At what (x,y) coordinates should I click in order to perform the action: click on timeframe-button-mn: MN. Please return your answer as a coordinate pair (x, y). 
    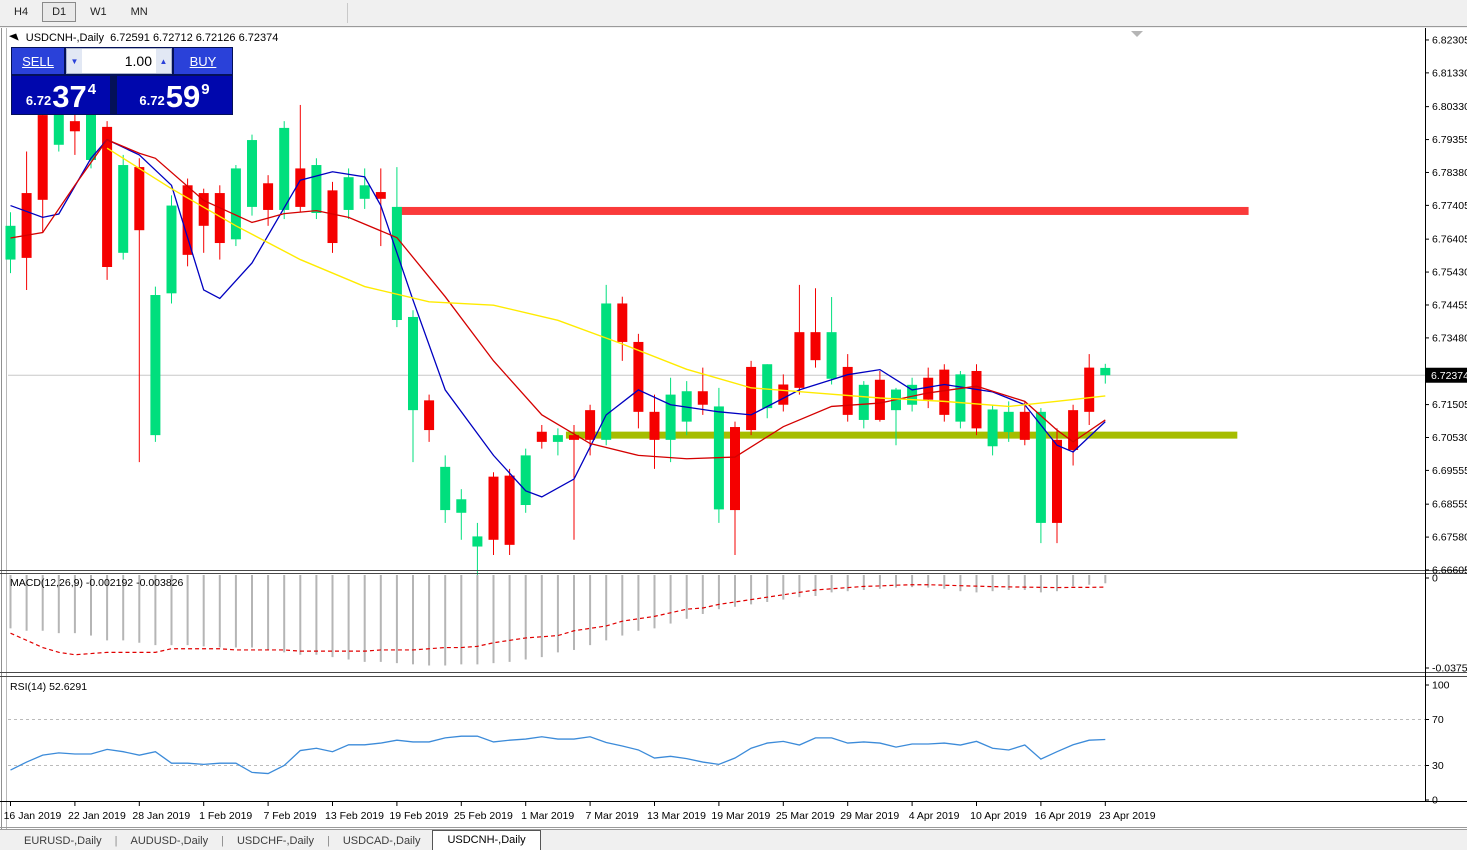
    Looking at the image, I should click on (139, 12).